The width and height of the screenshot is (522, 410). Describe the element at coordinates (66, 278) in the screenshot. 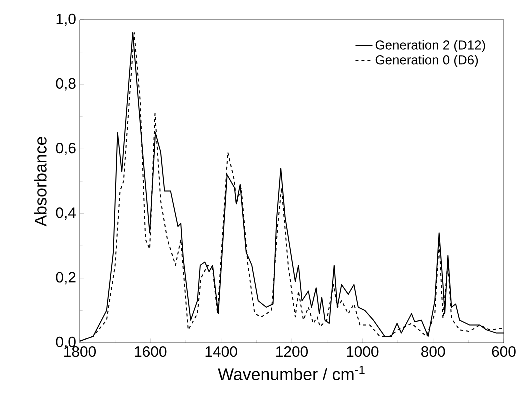

I see `y-tick-label: 0,2` at that location.